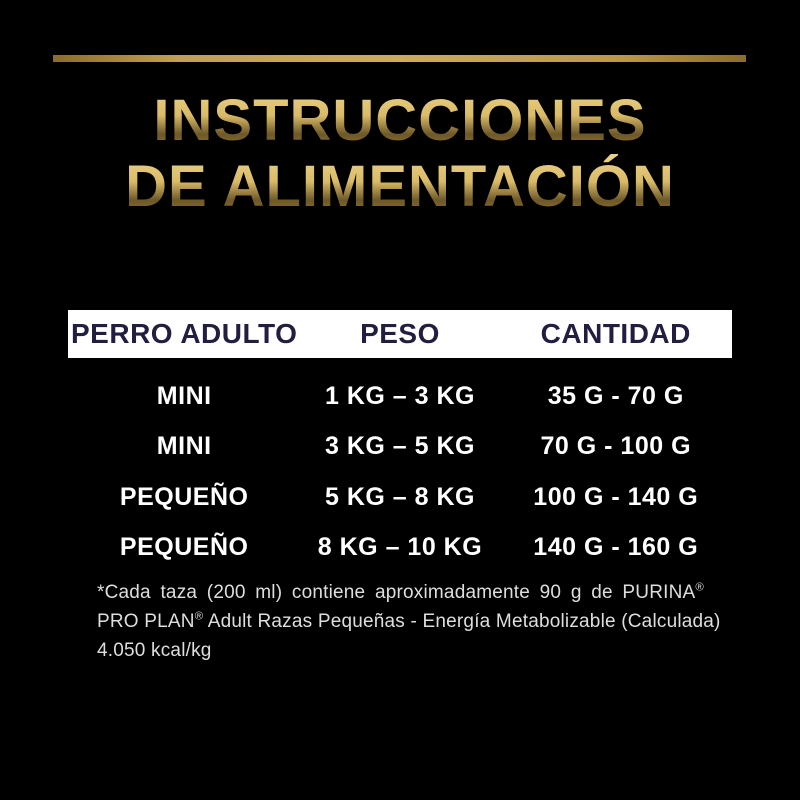 The height and width of the screenshot is (800, 800). I want to click on weight-cell: 8 KG – 10 KG, so click(400, 547).